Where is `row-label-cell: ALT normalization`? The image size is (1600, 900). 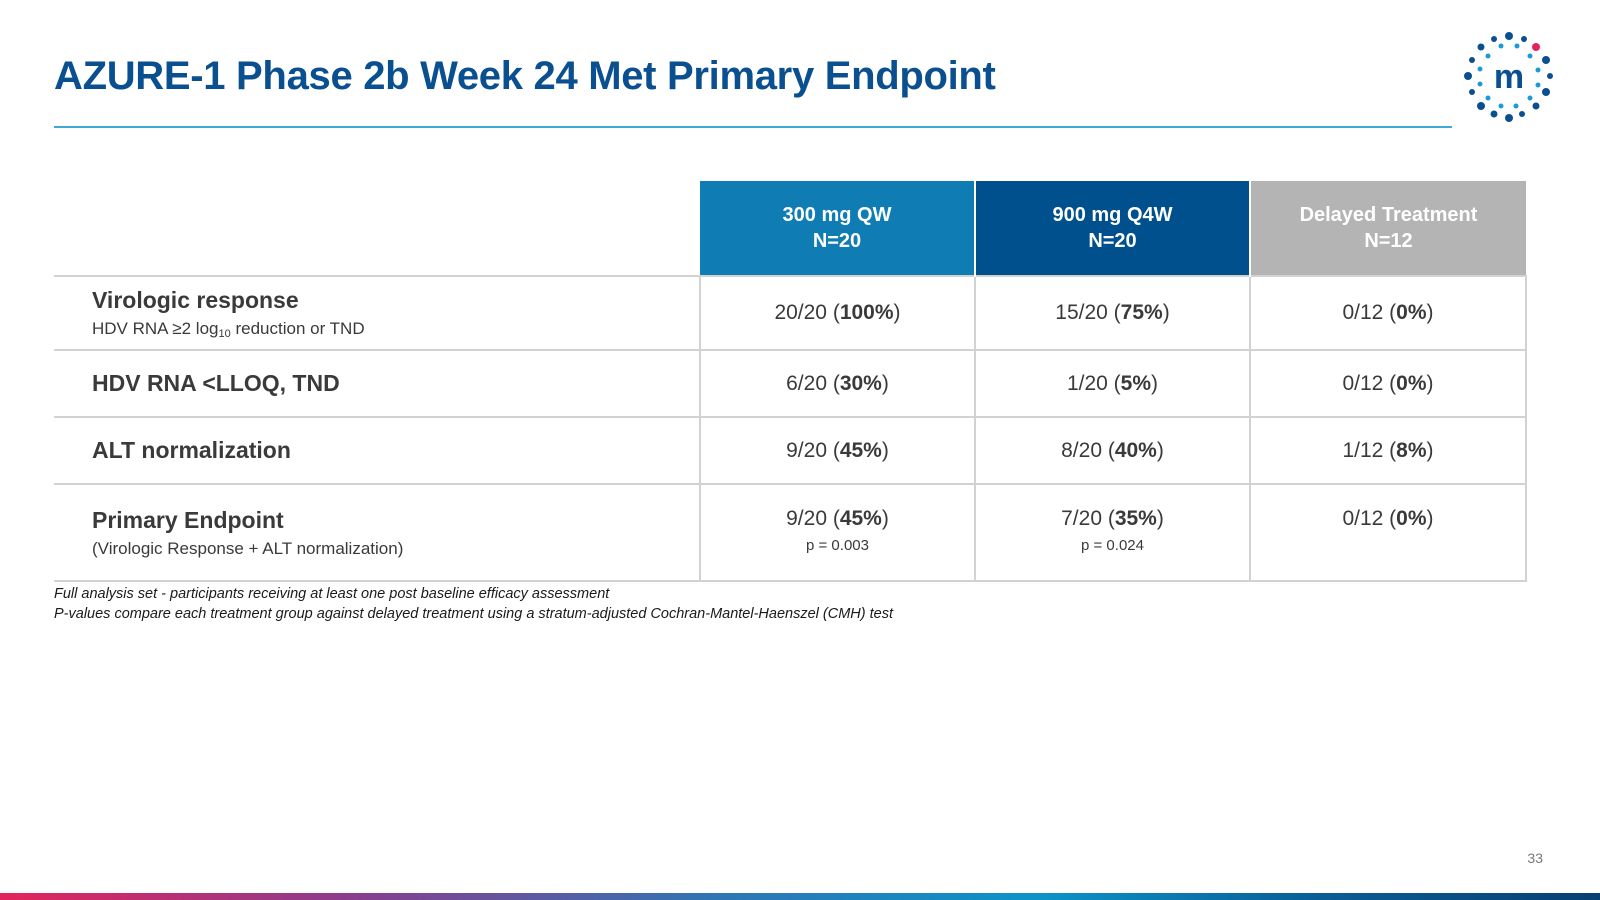 row-label-cell: ALT normalization is located at coordinates (377, 450).